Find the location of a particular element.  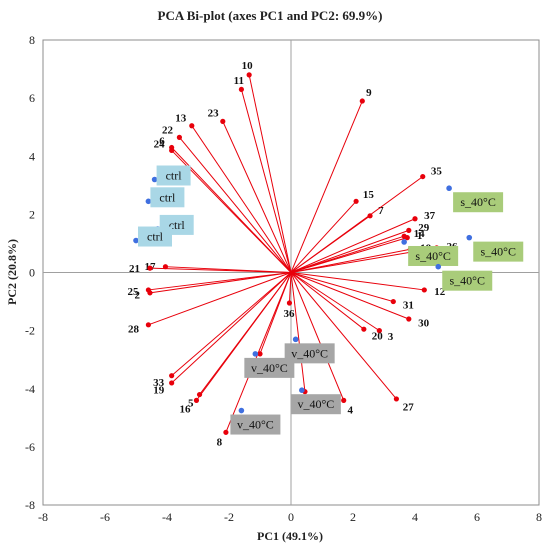

variable-label: 35 is located at coordinates (437, 172).